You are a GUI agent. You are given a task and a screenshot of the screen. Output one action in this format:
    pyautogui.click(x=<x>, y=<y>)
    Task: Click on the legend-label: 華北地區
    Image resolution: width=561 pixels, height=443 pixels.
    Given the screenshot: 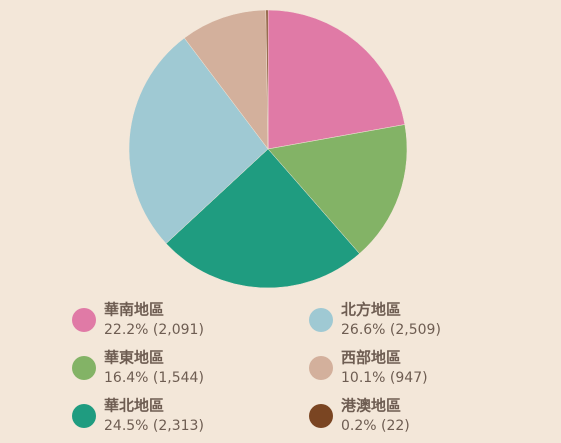 What is the action you would take?
    pyautogui.click(x=134, y=406)
    